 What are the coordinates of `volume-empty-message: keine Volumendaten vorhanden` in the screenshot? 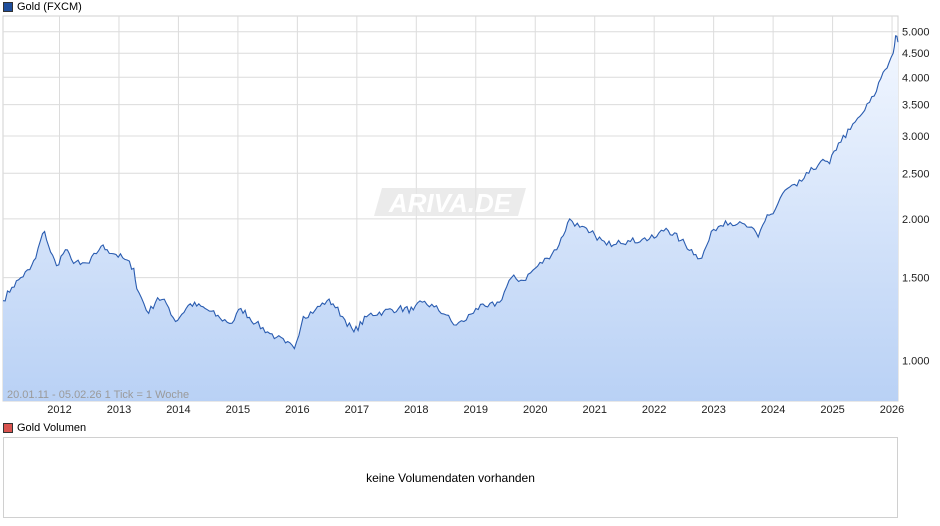 It's located at (450, 477).